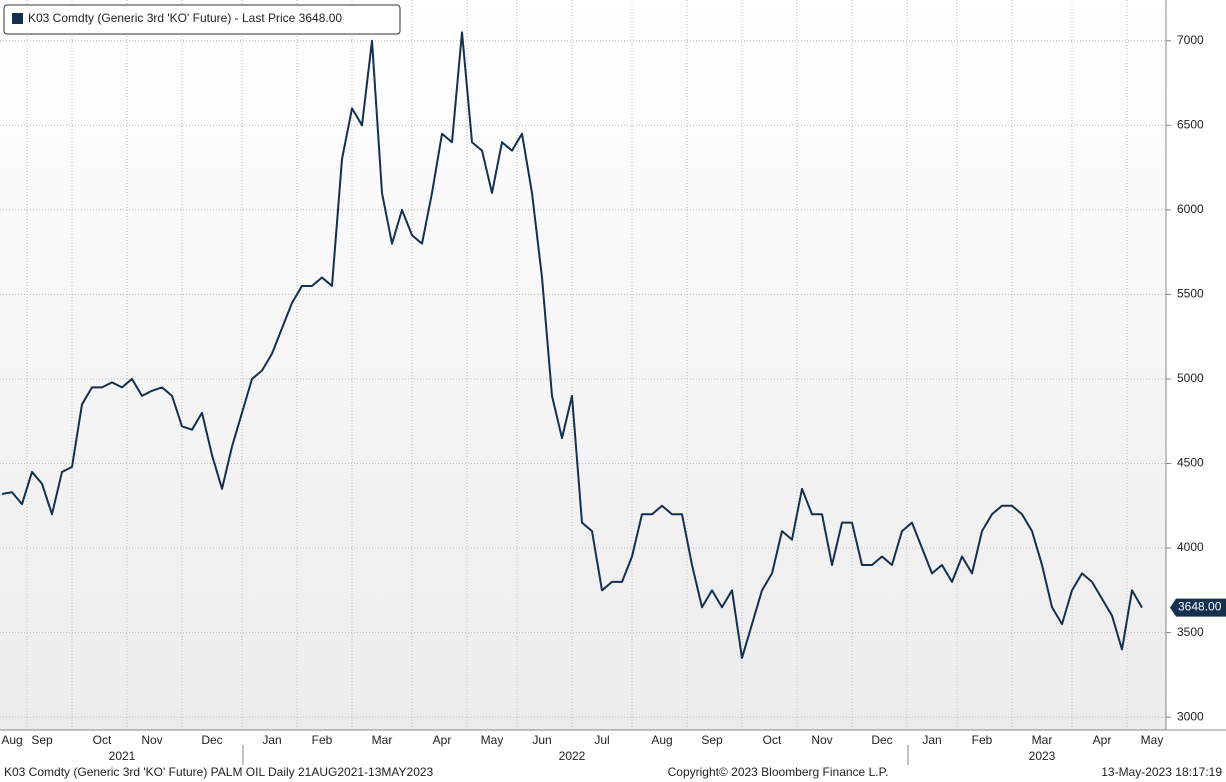 The height and width of the screenshot is (782, 1226). Describe the element at coordinates (17, 18) in the screenshot. I see `legend-swatch` at that location.